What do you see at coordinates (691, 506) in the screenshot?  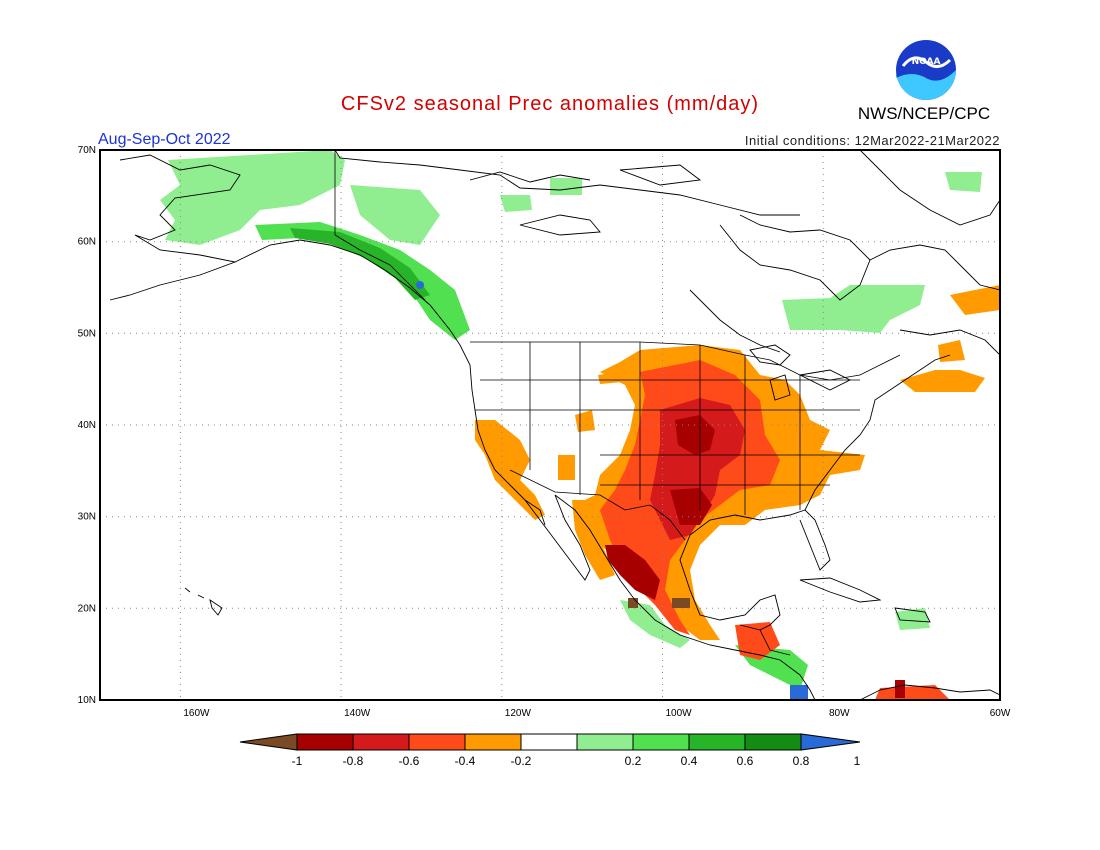 I see `dry-anomaly-strong-texas` at bounding box center [691, 506].